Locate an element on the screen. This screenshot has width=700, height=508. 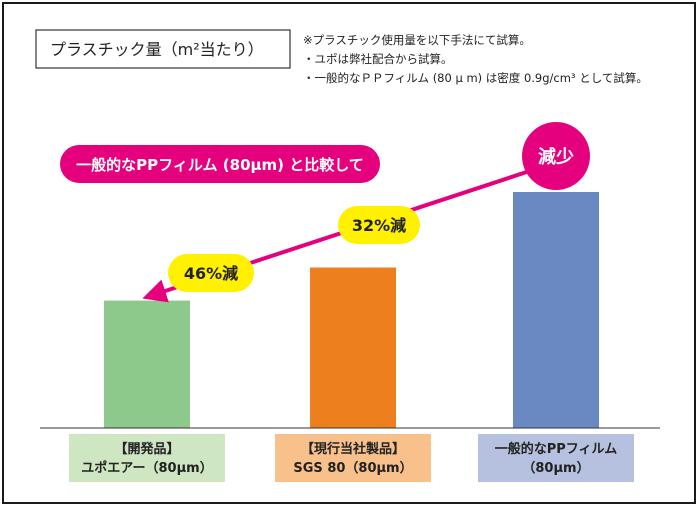
comparison-banner is located at coordinates (220, 164).